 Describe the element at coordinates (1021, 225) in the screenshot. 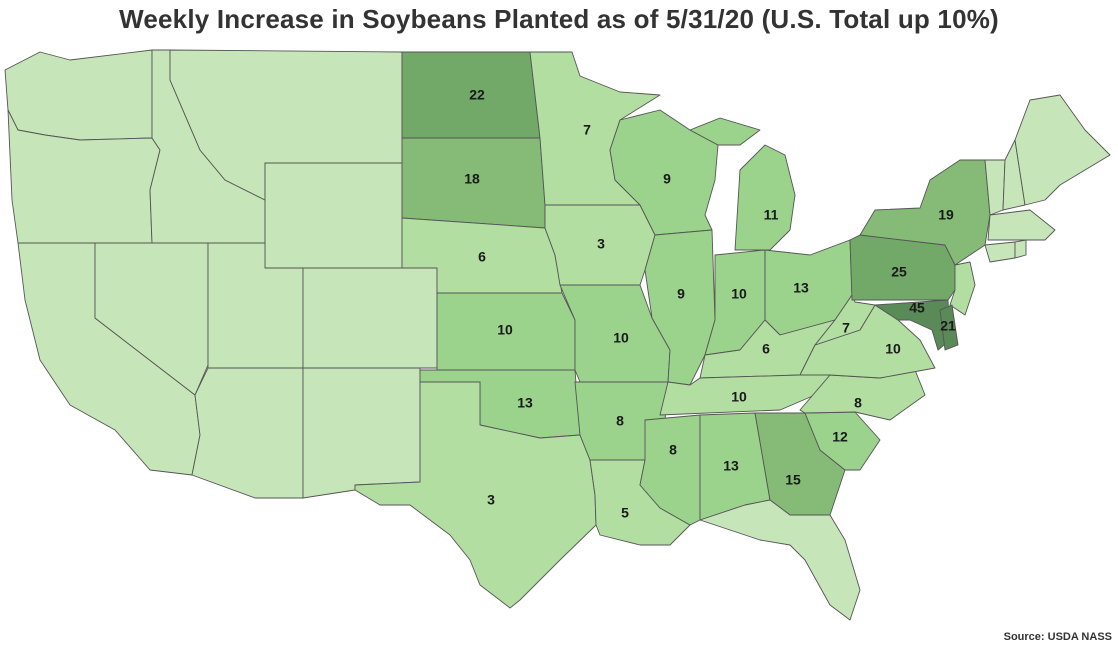

I see `state-ma` at that location.